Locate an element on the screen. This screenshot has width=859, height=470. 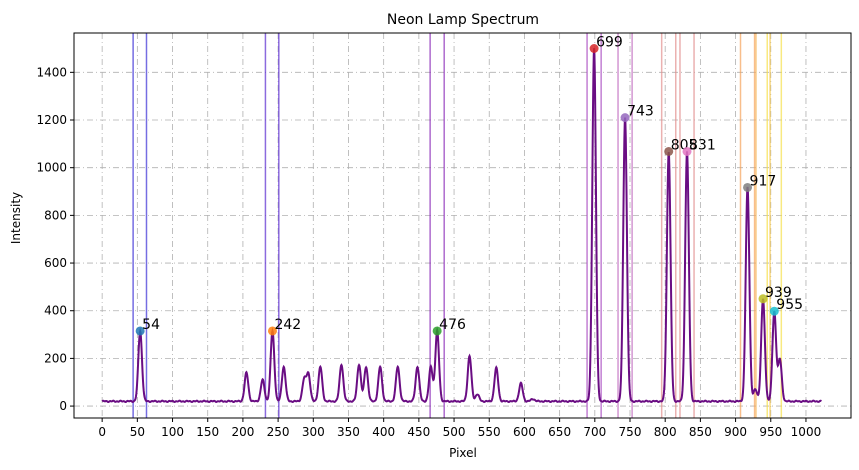
peak-label: 54 is located at coordinates (151, 325).